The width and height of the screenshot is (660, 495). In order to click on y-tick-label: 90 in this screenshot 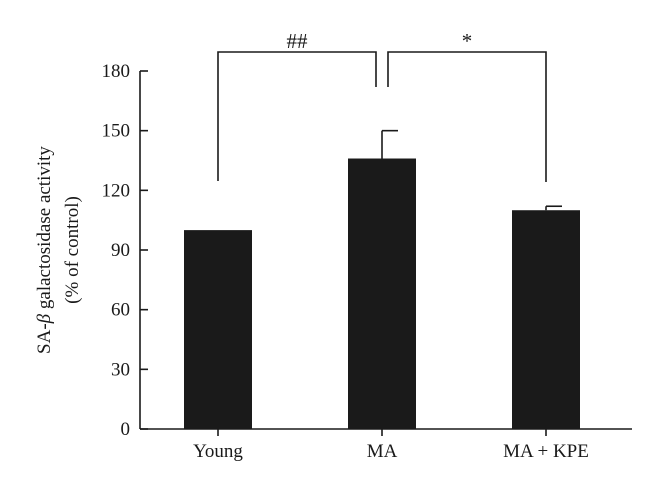, I will do `click(120, 250)`.